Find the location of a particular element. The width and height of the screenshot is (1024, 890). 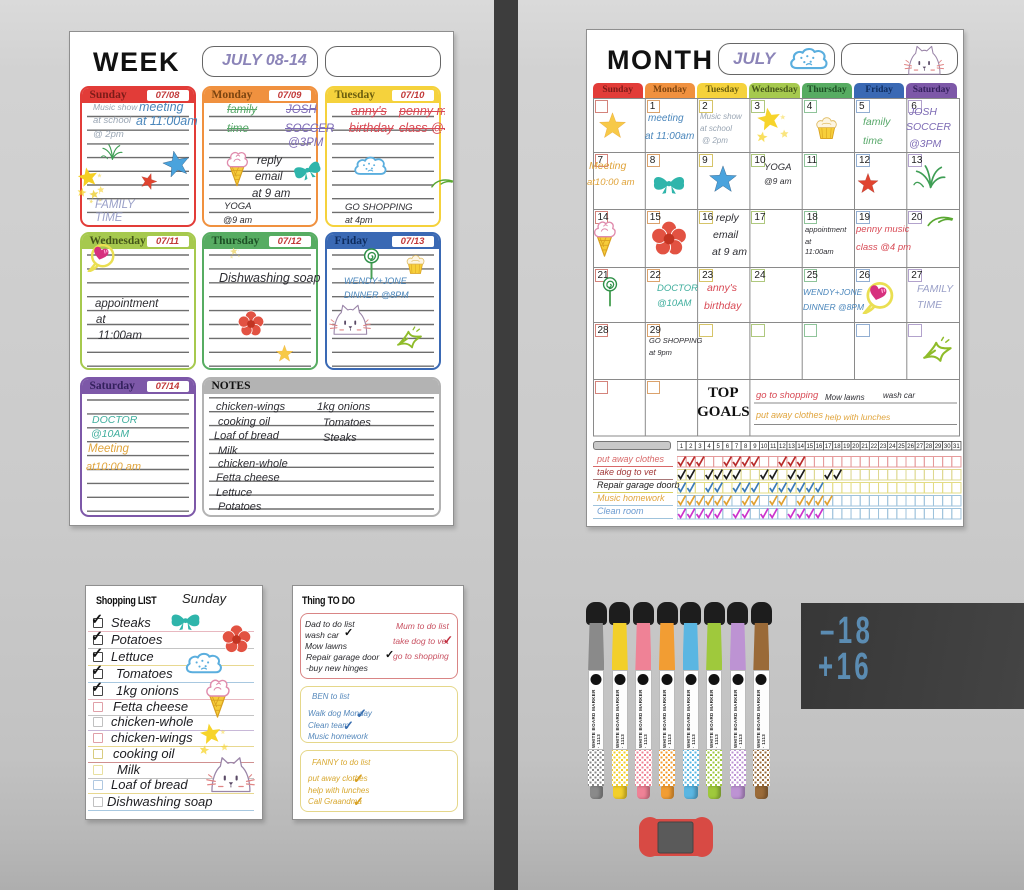

svg-text: 9 is located at coordinates (755, 447).